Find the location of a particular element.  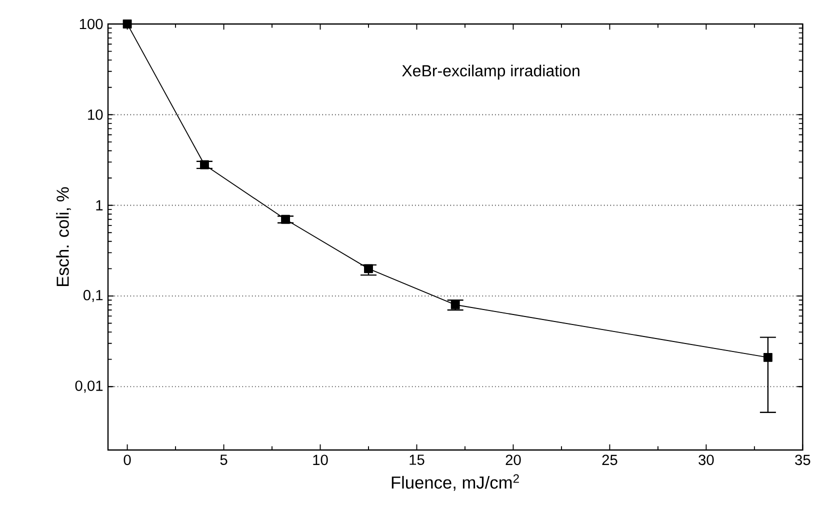

x-tick-label: 30 is located at coordinates (706, 460).